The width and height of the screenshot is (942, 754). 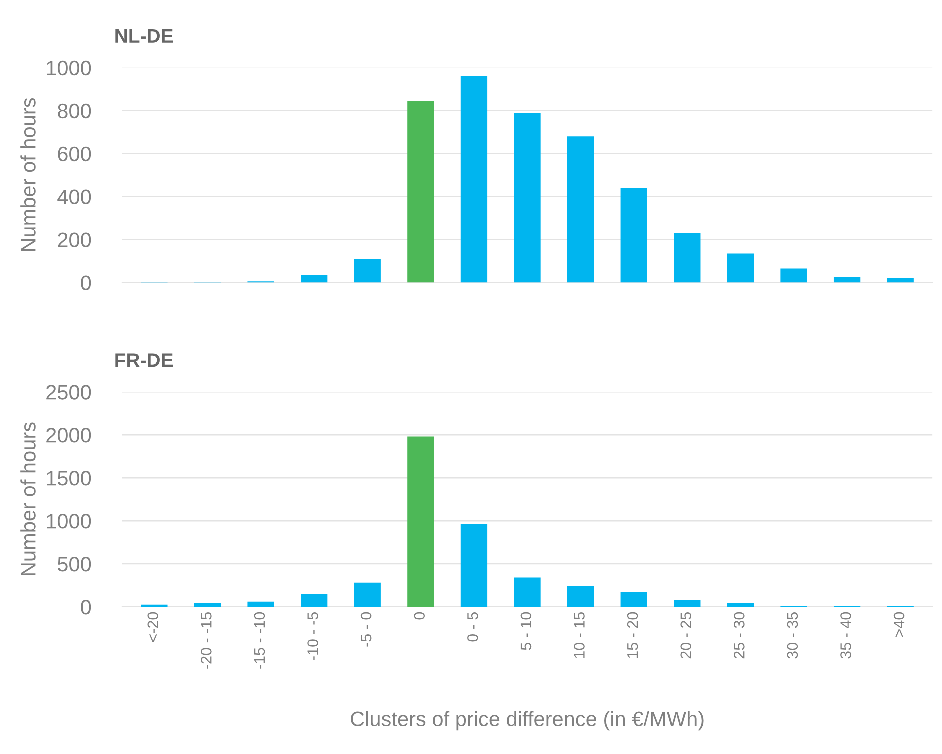 What do you see at coordinates (75, 564) in the screenshot?
I see `y-tick-label: 500` at bounding box center [75, 564].